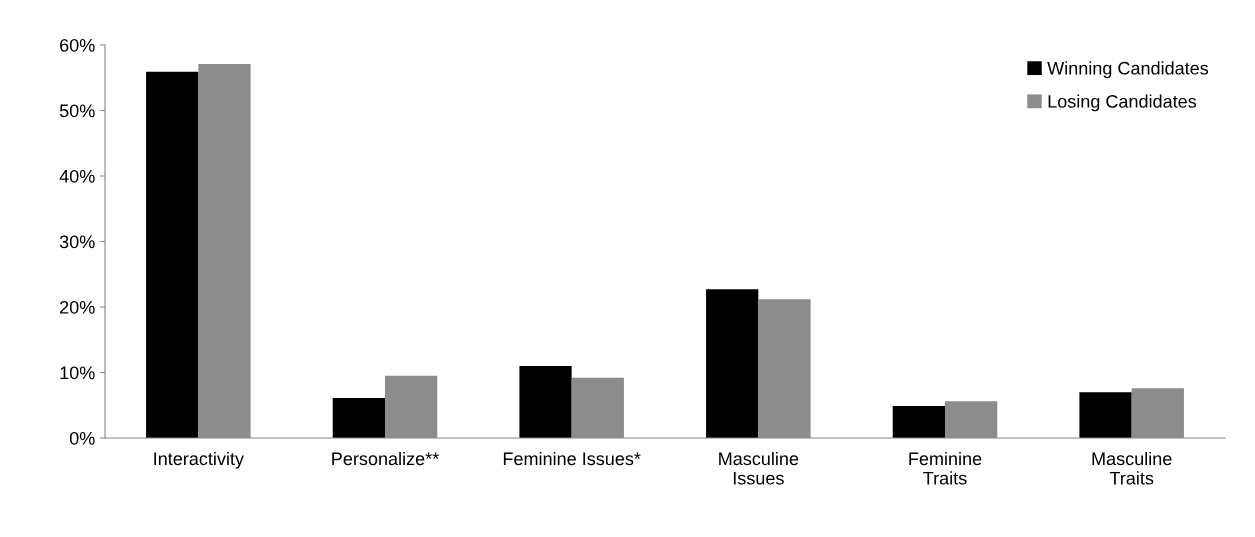 The width and height of the screenshot is (1255, 537). I want to click on x-tick-label: Masculine Issues, so click(759, 468).